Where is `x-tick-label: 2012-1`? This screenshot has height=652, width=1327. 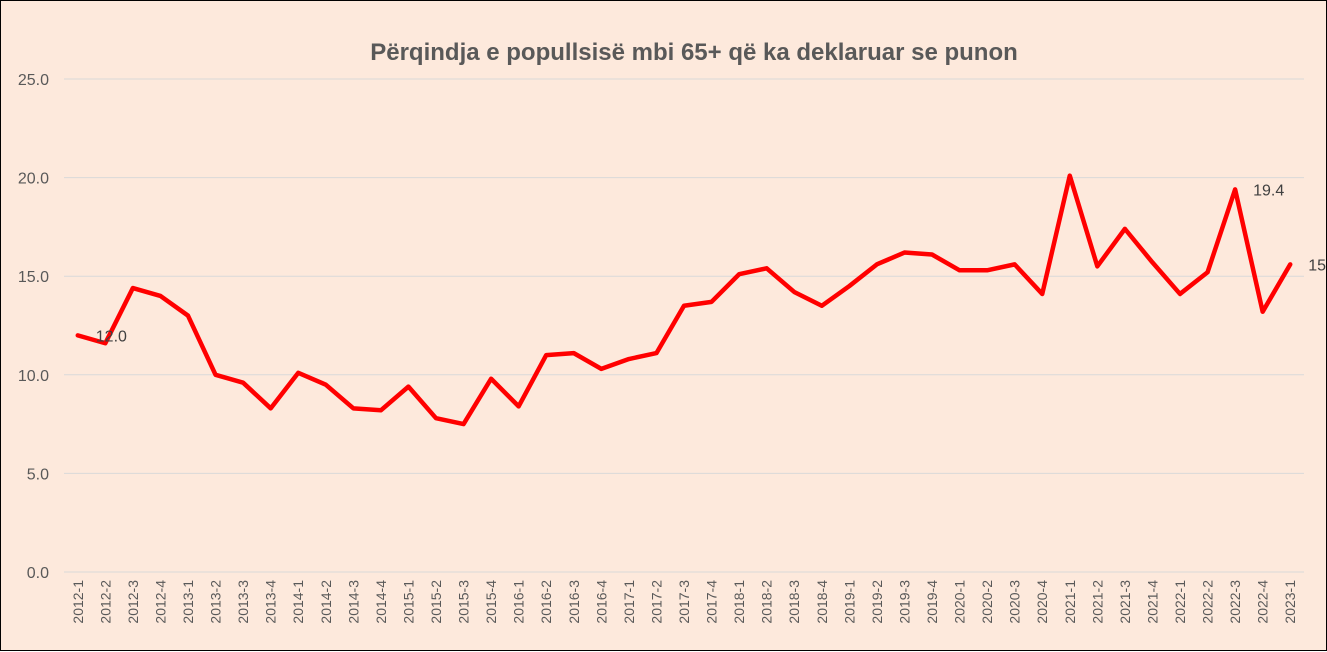 x-tick-label: 2012-1 is located at coordinates (78, 602).